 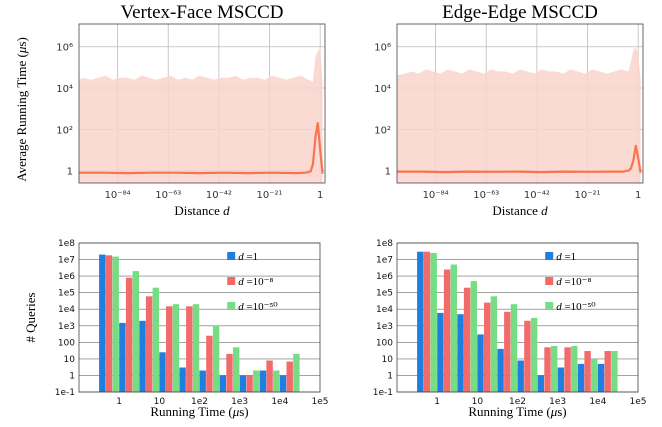 What do you see at coordinates (478, 402) in the screenshot?
I see `x-tick-label: 10` at bounding box center [478, 402].